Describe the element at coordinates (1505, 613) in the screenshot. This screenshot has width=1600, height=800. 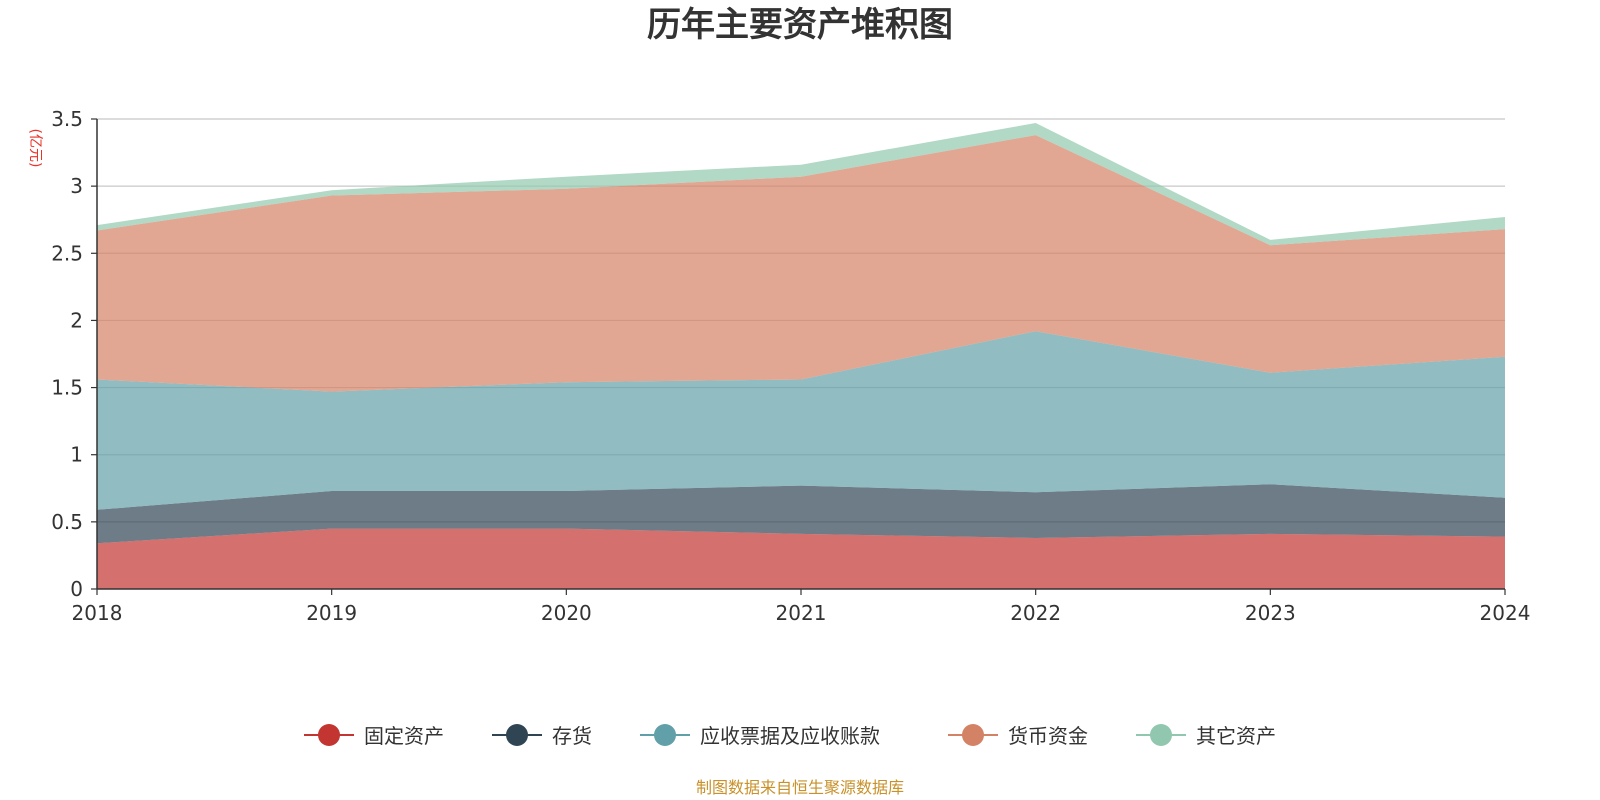
I see `x-tick-label: 2024` at that location.